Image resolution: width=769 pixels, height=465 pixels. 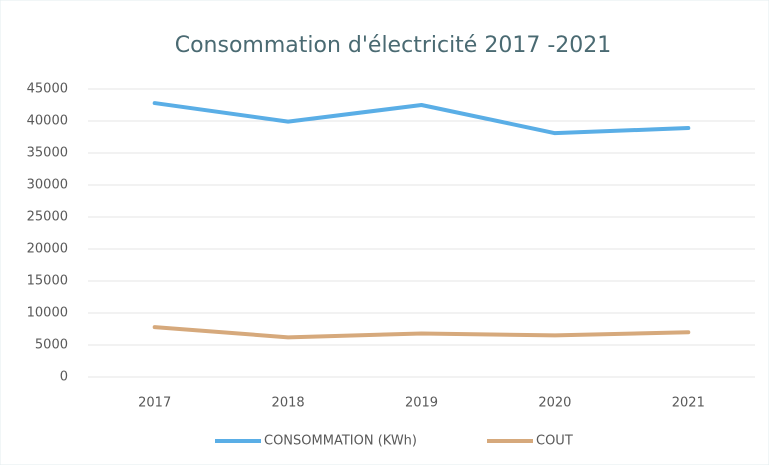 What do you see at coordinates (64, 377) in the screenshot?
I see `y-tick-label: 0` at bounding box center [64, 377].